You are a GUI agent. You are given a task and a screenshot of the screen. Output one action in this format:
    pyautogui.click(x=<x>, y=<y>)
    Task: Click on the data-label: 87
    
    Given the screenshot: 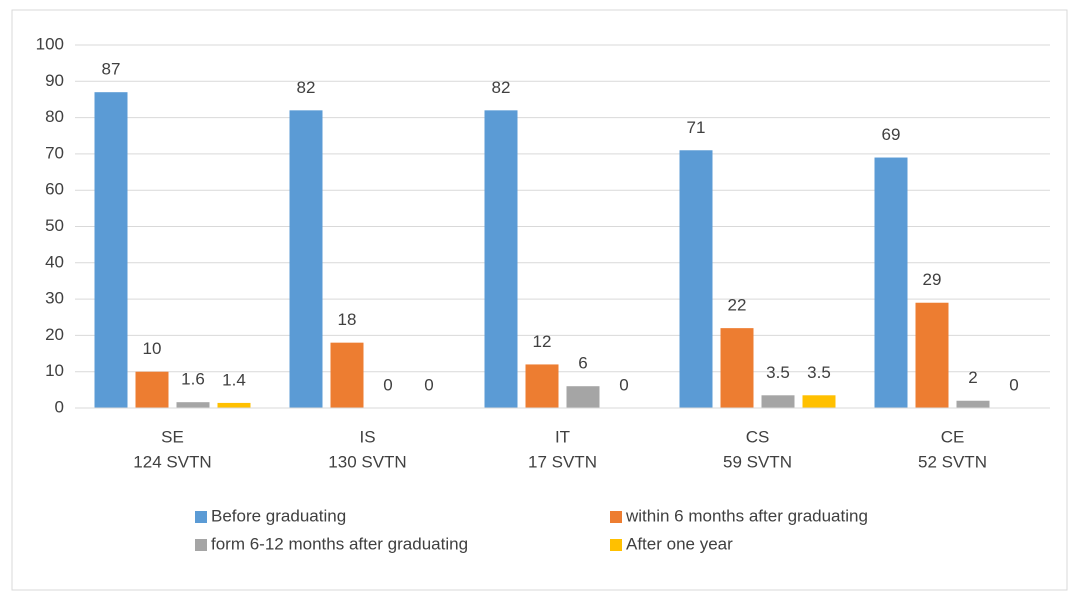 What is the action you would take?
    pyautogui.click(x=111, y=69)
    